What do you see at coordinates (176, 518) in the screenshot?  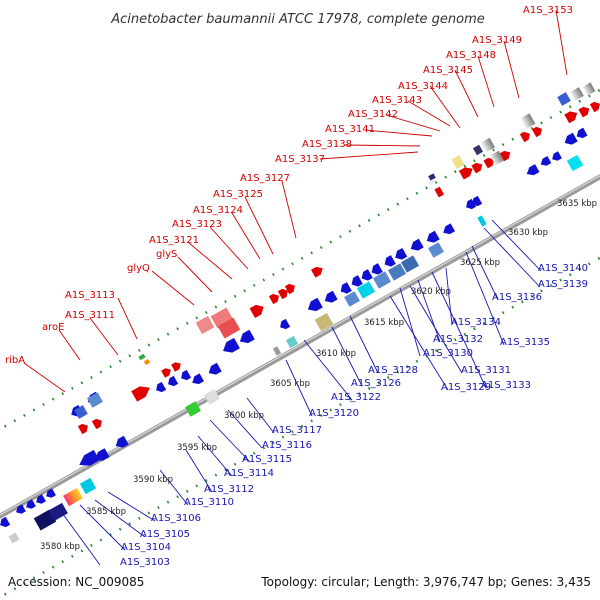 I see `gene-label-reverse: A1S_3106` at bounding box center [176, 518].